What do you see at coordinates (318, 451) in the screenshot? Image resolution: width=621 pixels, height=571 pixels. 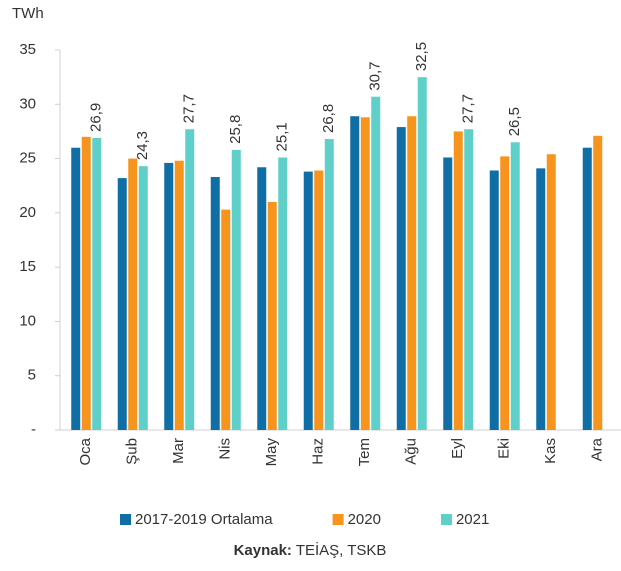 I see `x-tick-label: Haz` at bounding box center [318, 451].